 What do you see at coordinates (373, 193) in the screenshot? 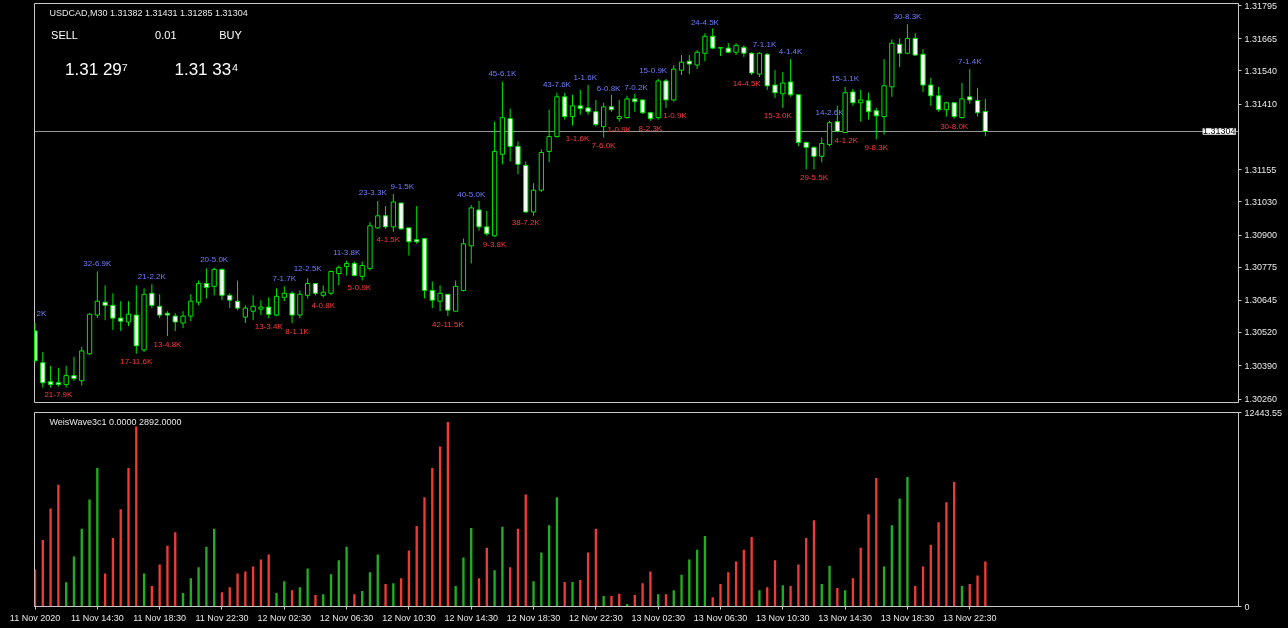
I see `annotation: 23-3.3K` at bounding box center [373, 193].